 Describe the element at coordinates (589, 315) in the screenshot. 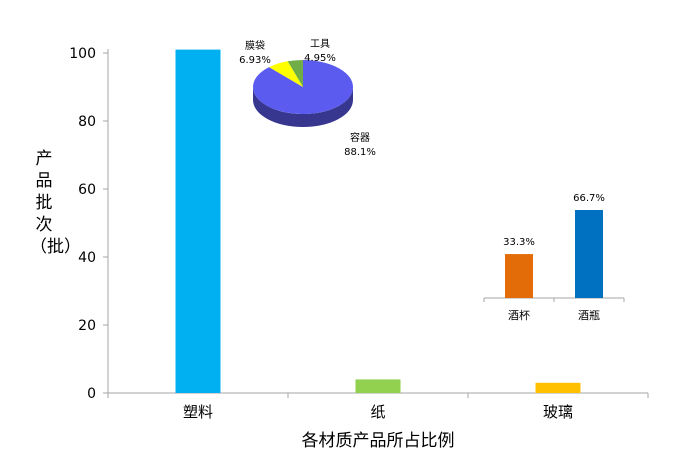

I see `inset-category-label: 酒瓶` at that location.